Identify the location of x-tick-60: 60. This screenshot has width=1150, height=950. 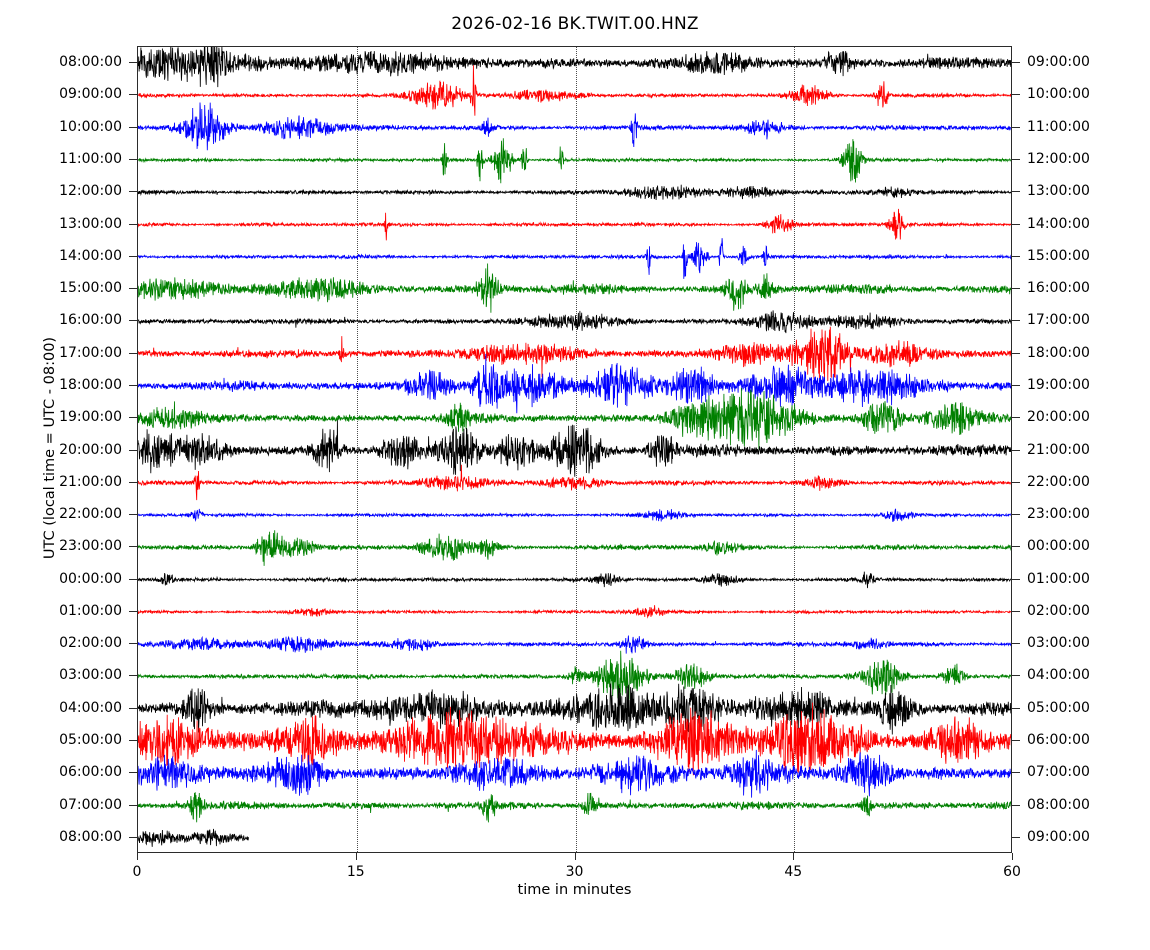
(1012, 872).